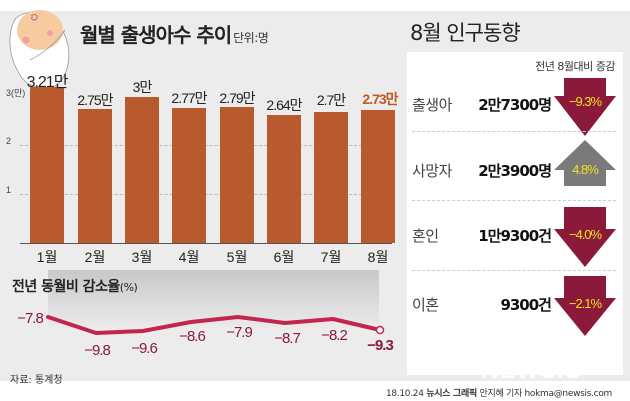 Image resolution: width=630 pixels, height=401 pixels. I want to click on change-value: 4.8%, so click(585, 169).